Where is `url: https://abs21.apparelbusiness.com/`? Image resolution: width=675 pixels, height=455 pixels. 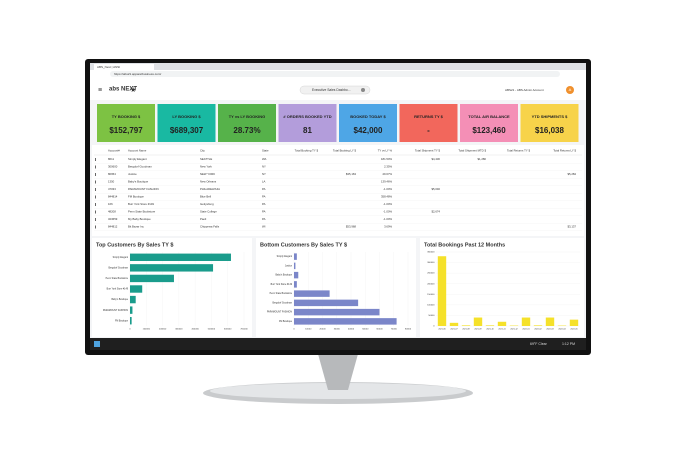
url: https://abs21.apparelbusiness.com/ is located at coordinates (137, 74).